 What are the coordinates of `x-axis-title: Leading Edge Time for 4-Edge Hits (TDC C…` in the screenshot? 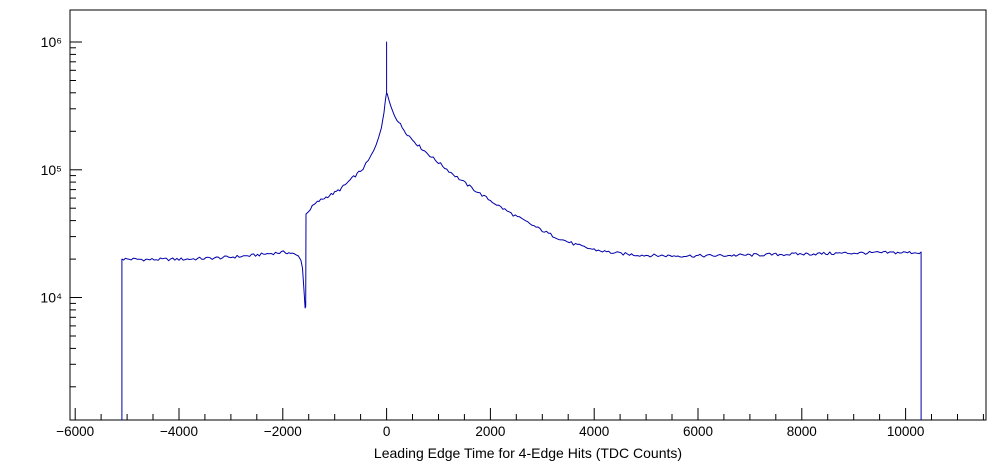 It's located at (528, 453).